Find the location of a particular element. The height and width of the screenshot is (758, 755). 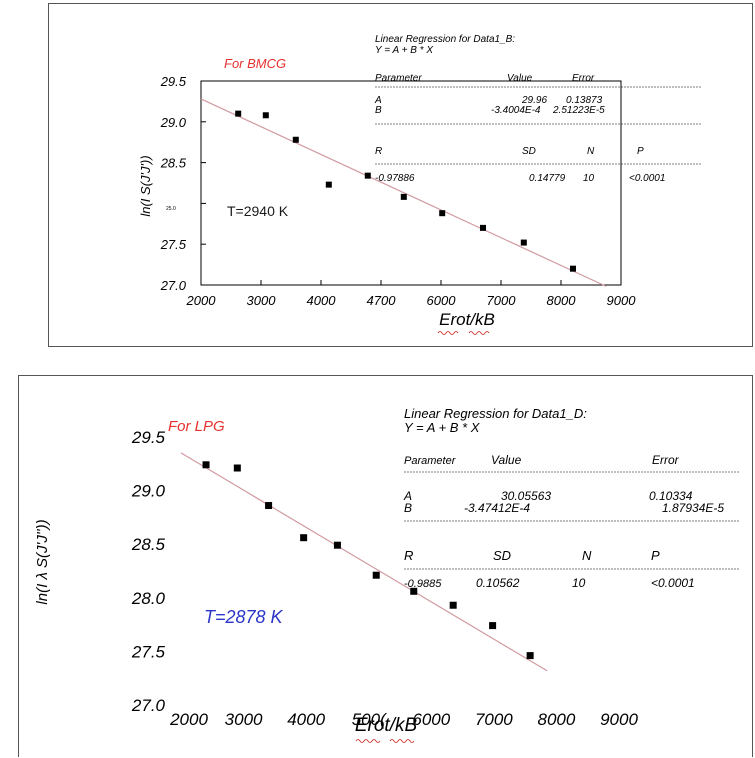

x-axis-label: Erot/kB is located at coordinates (386, 725).